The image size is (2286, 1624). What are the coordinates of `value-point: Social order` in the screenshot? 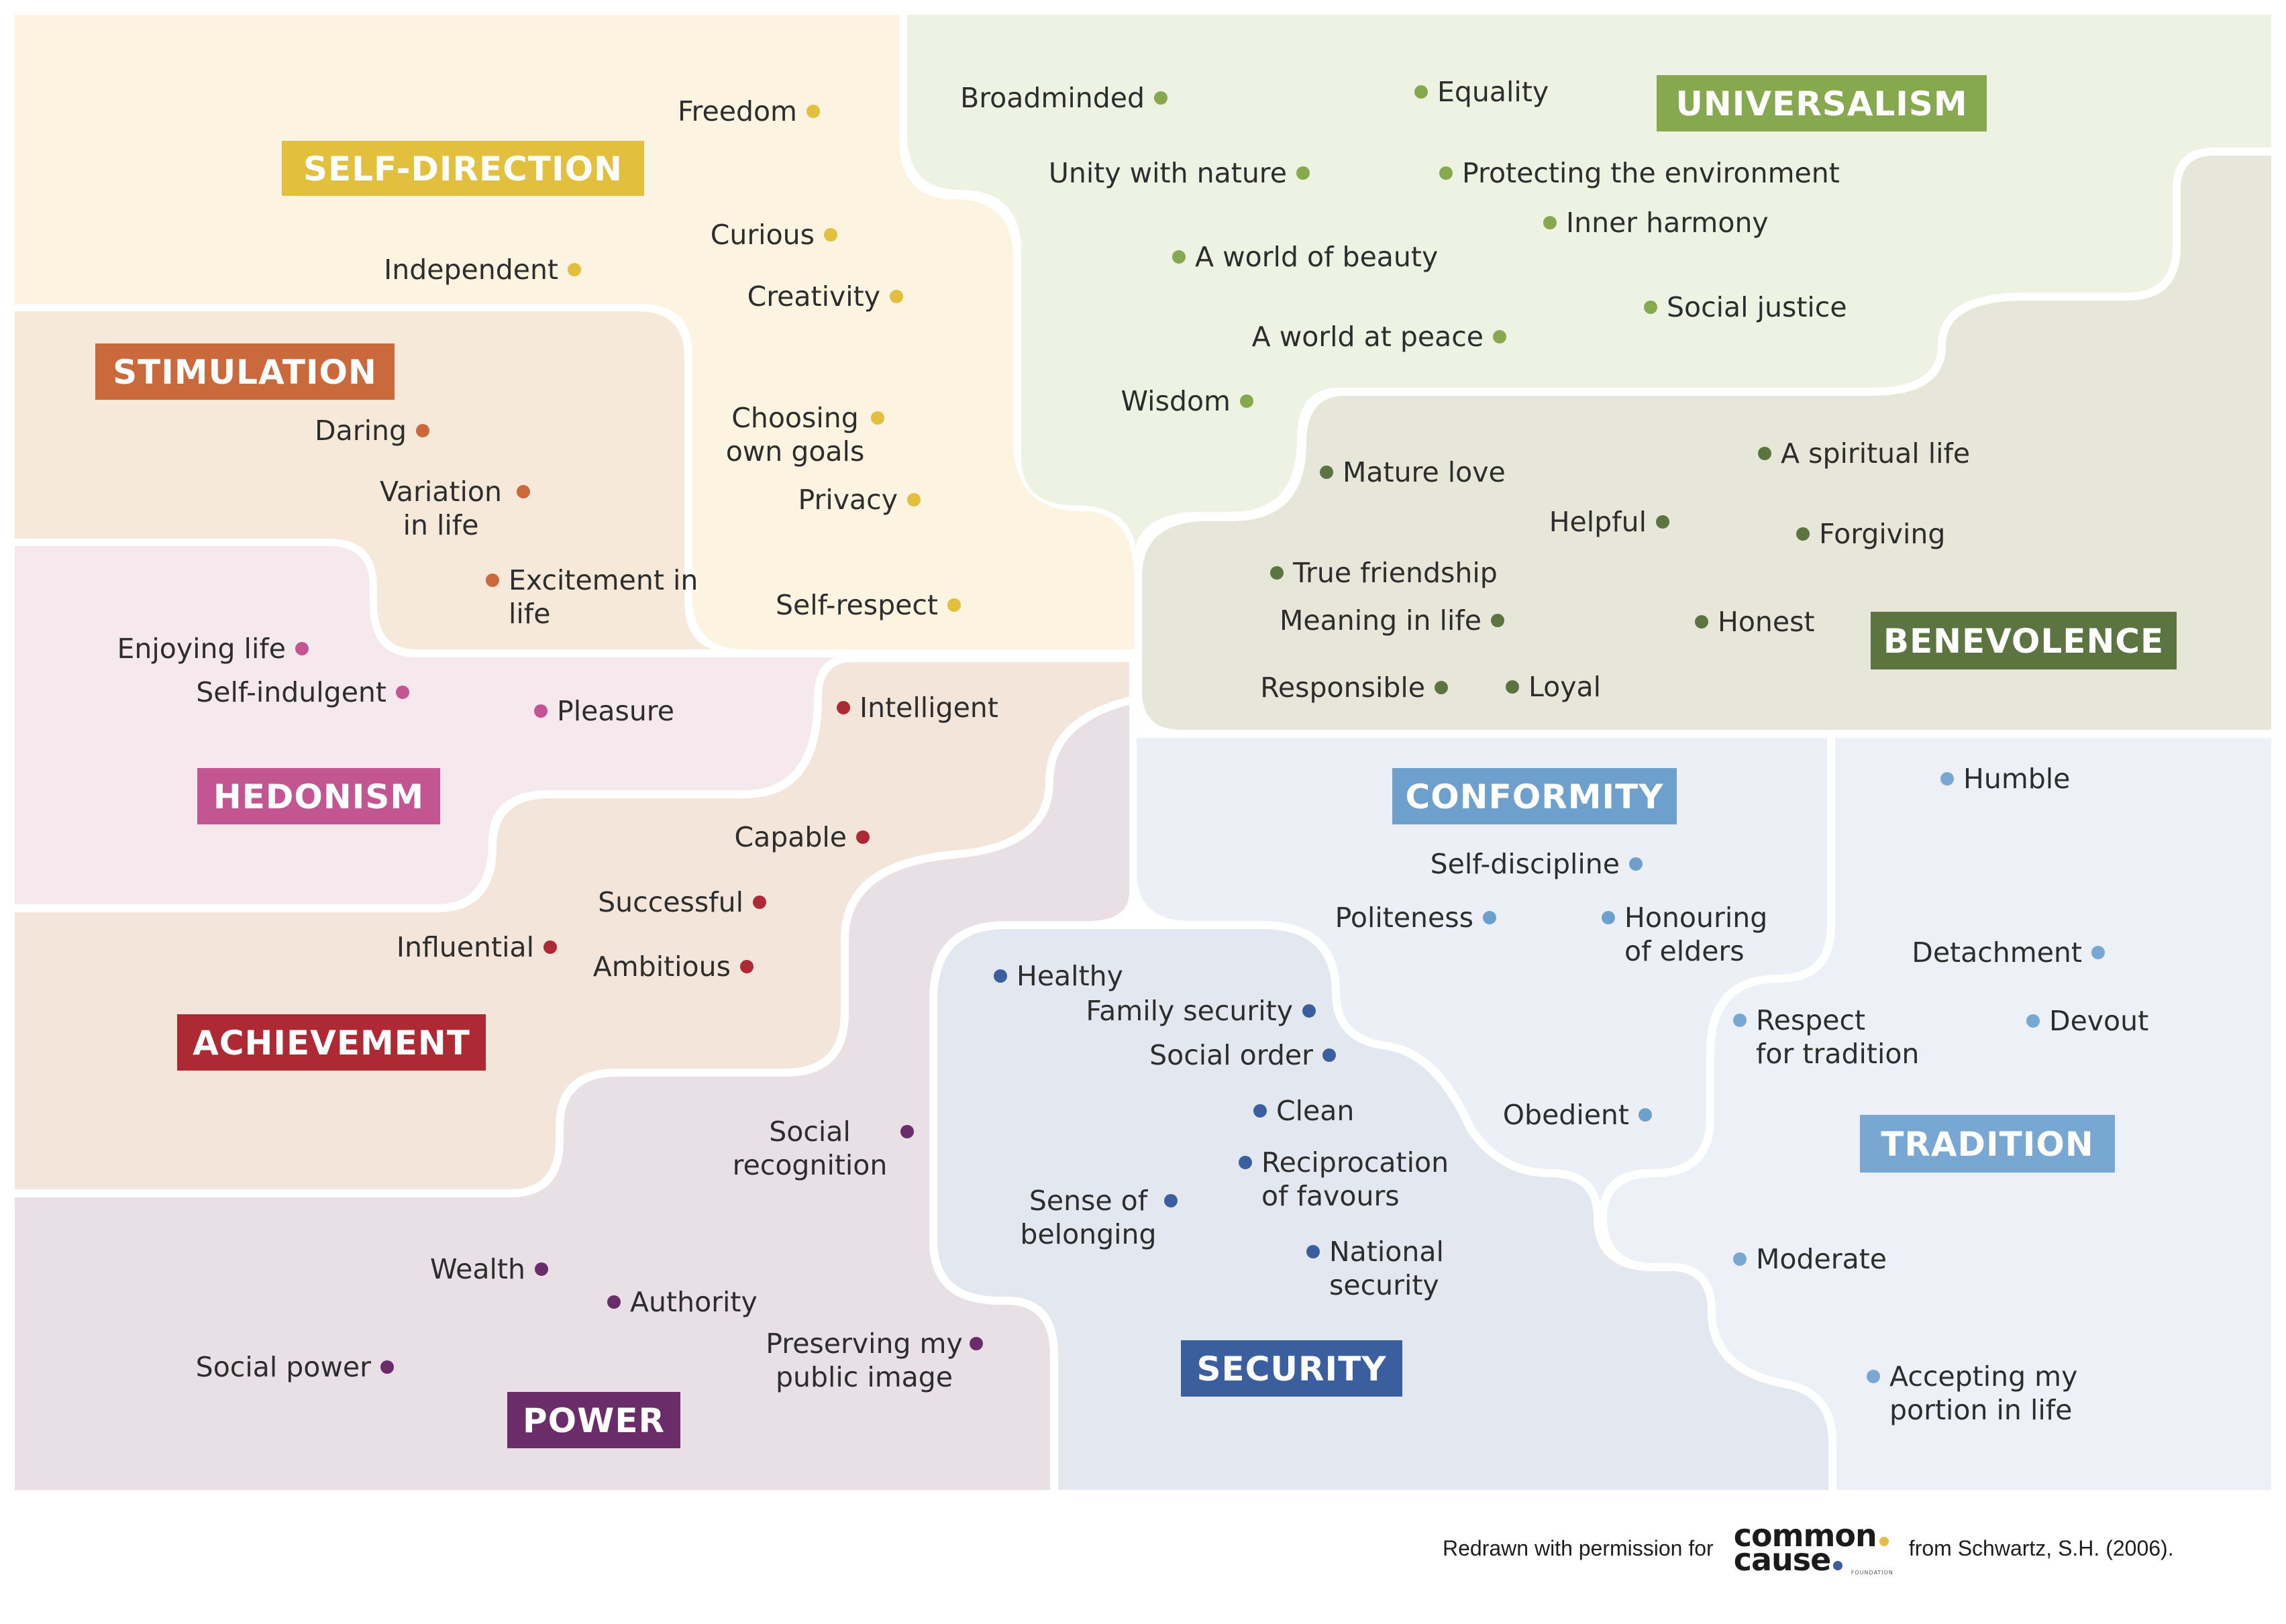 It's located at (1242, 1055).